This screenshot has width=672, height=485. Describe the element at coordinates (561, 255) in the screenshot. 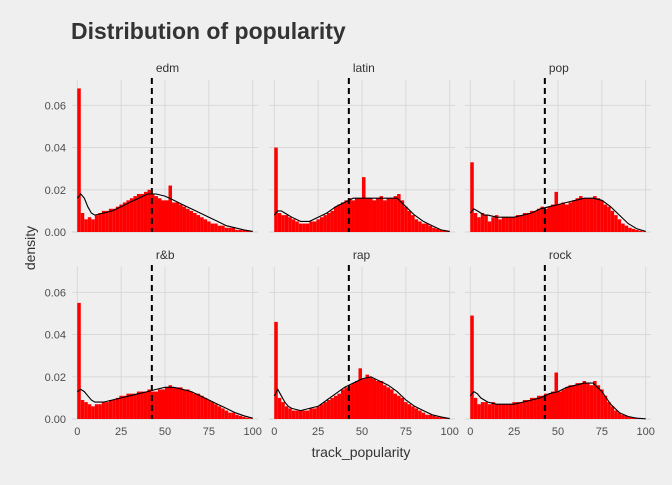

I see `facet-label: rock` at that location.